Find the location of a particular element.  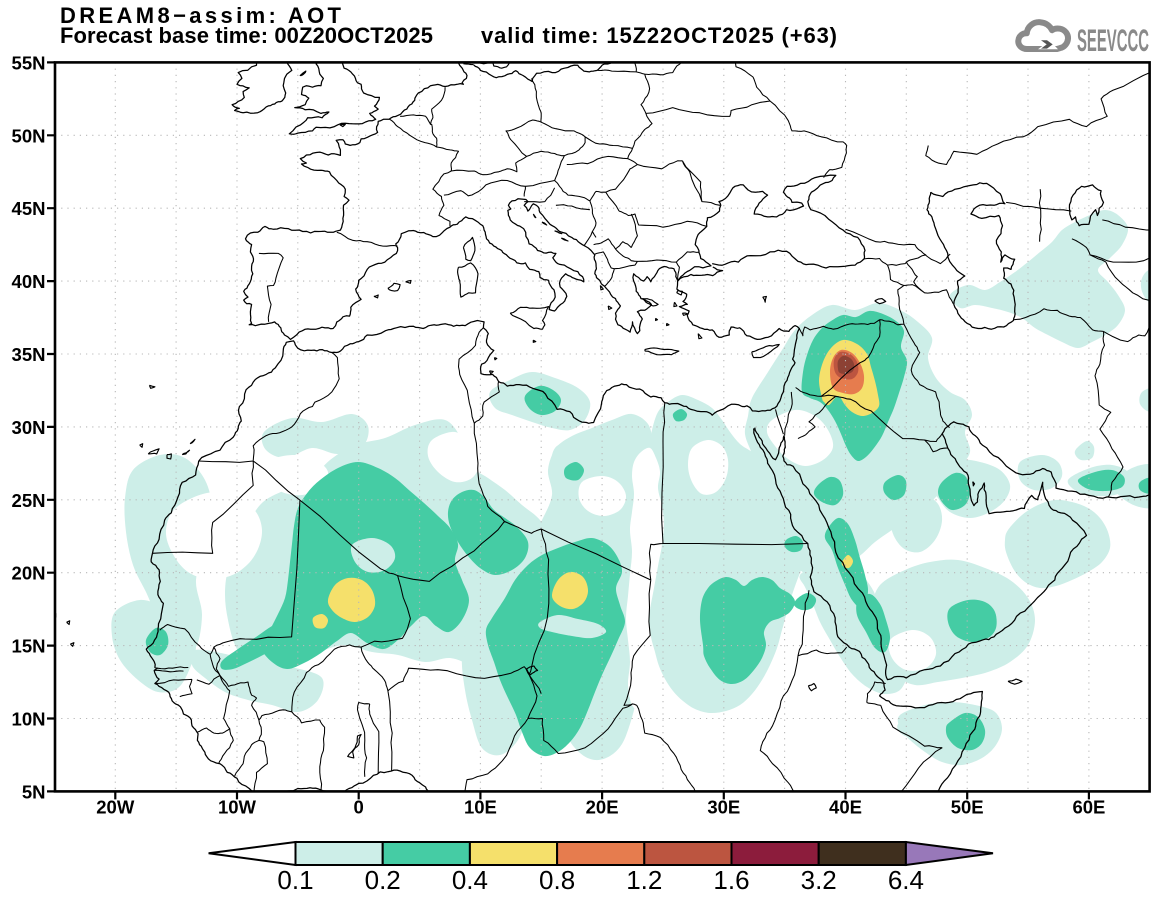

svg-text: 40E is located at coordinates (845, 806).